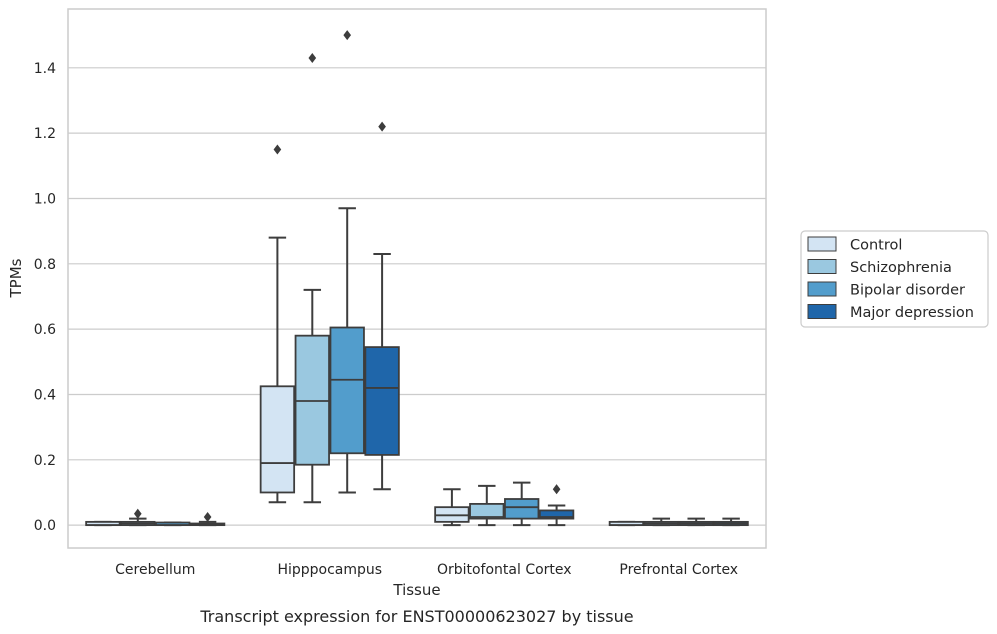  I want to click on y-axis-label: TPMs, so click(16, 278).